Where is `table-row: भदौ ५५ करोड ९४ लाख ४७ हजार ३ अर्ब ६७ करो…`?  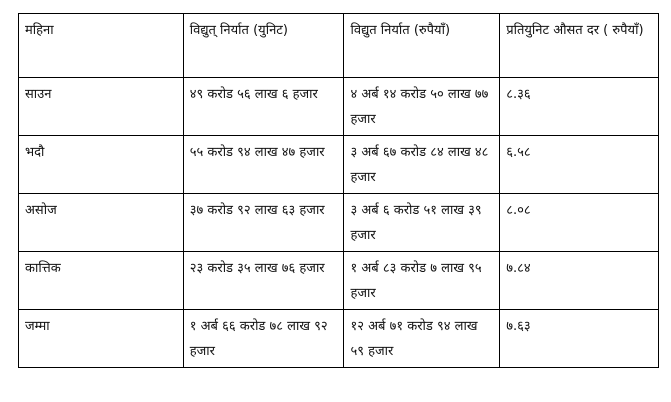 table-row: भदौ ५५ करोड ९४ लाख ४७ हजार ३ अर्ब ६७ करो… is located at coordinates (338, 164).